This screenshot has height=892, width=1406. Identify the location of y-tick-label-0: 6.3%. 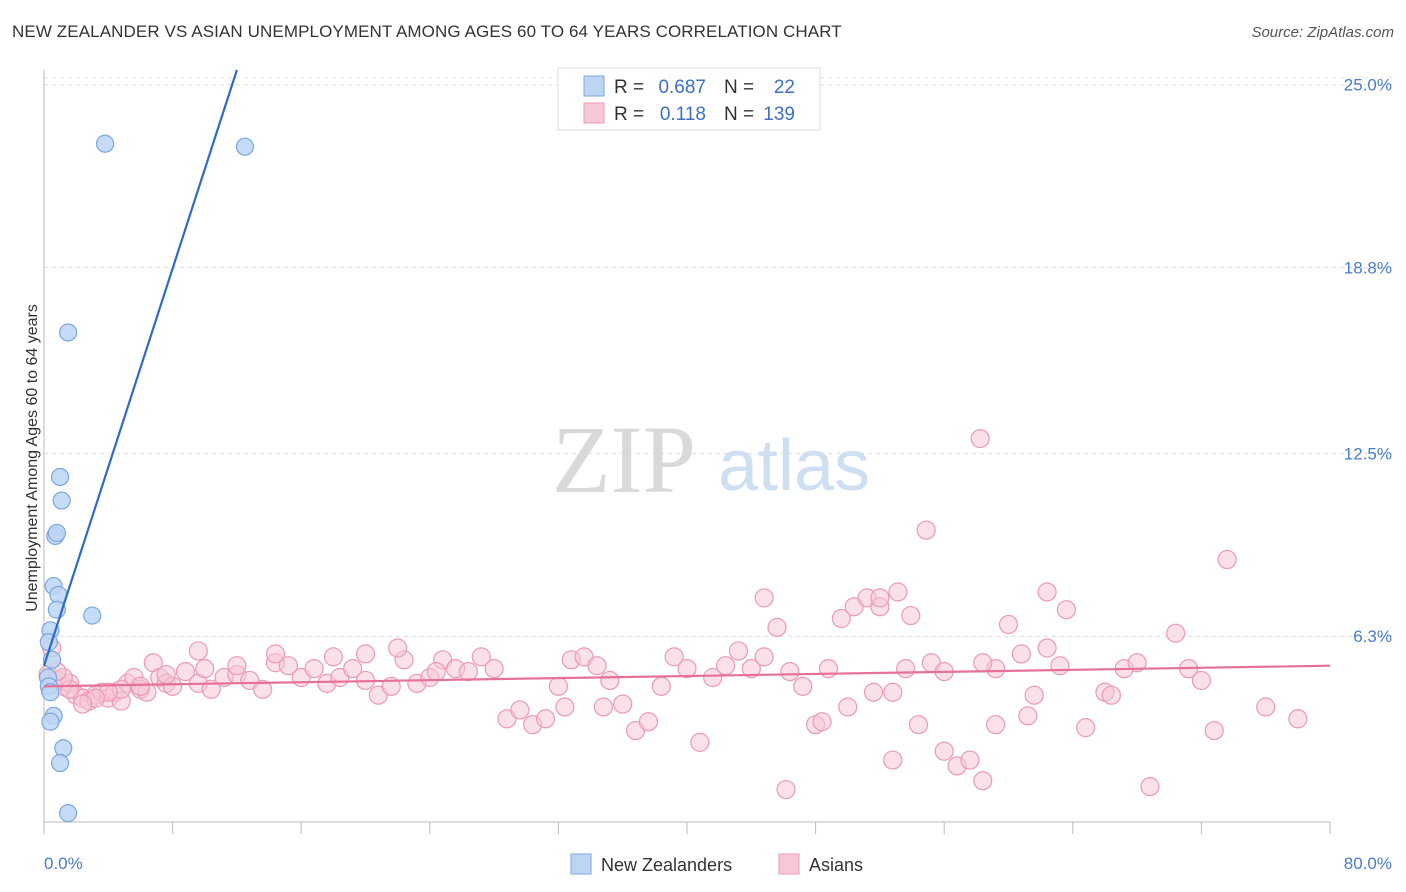
(1372, 636).